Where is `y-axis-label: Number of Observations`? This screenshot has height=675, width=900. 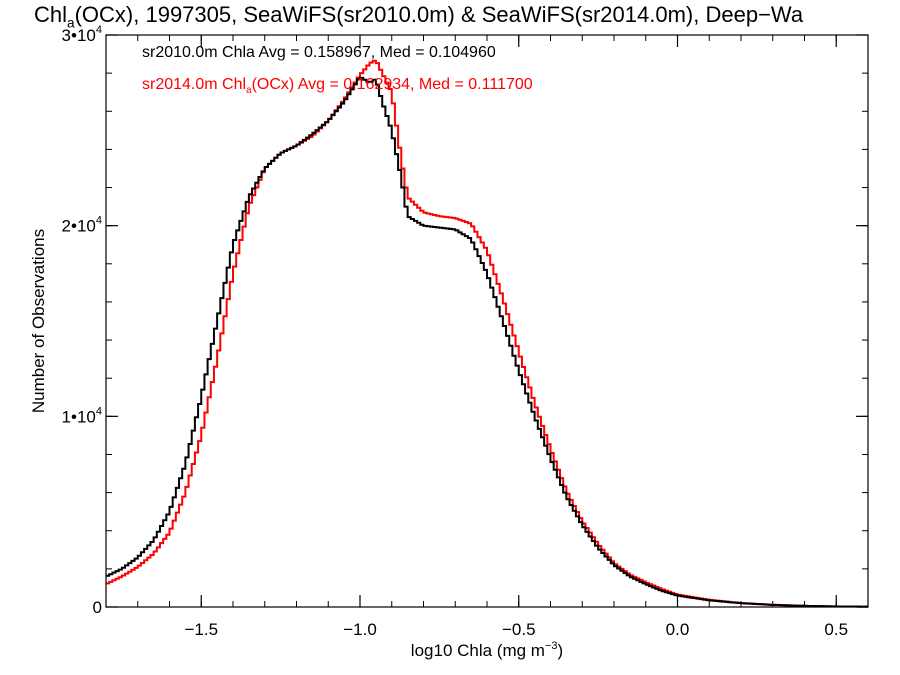
y-axis-label: Number of Observations is located at coordinates (38, 321).